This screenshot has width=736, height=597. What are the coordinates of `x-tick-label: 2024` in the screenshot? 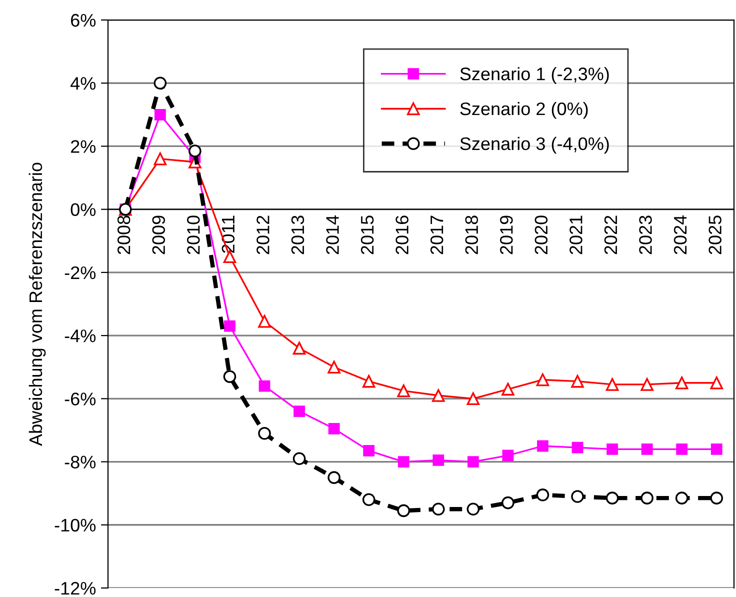 It's located at (680, 234).